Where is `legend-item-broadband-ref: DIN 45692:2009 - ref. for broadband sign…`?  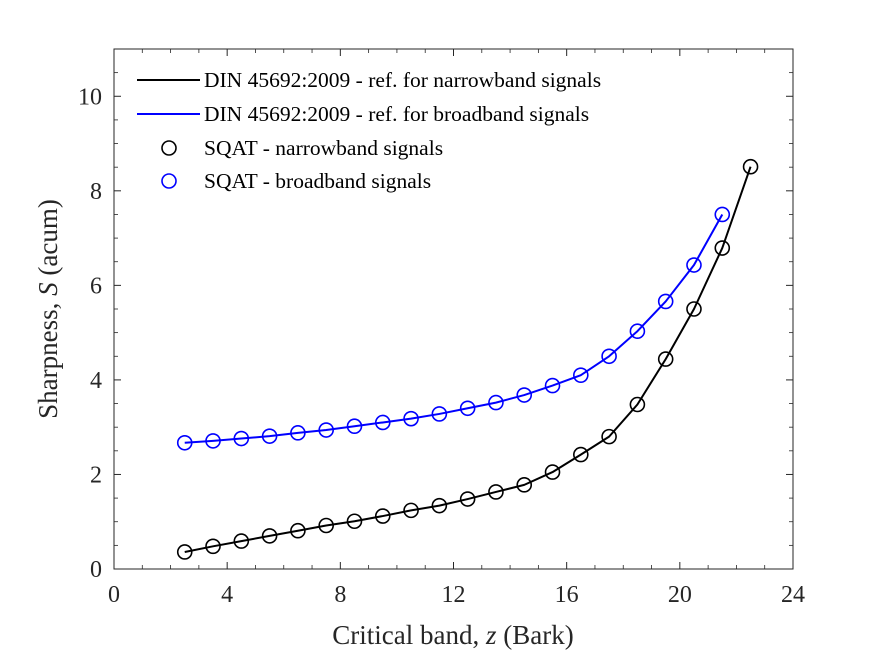 legend-item-broadband-ref: DIN 45692:2009 - ref. for broadband sign… is located at coordinates (363, 114).